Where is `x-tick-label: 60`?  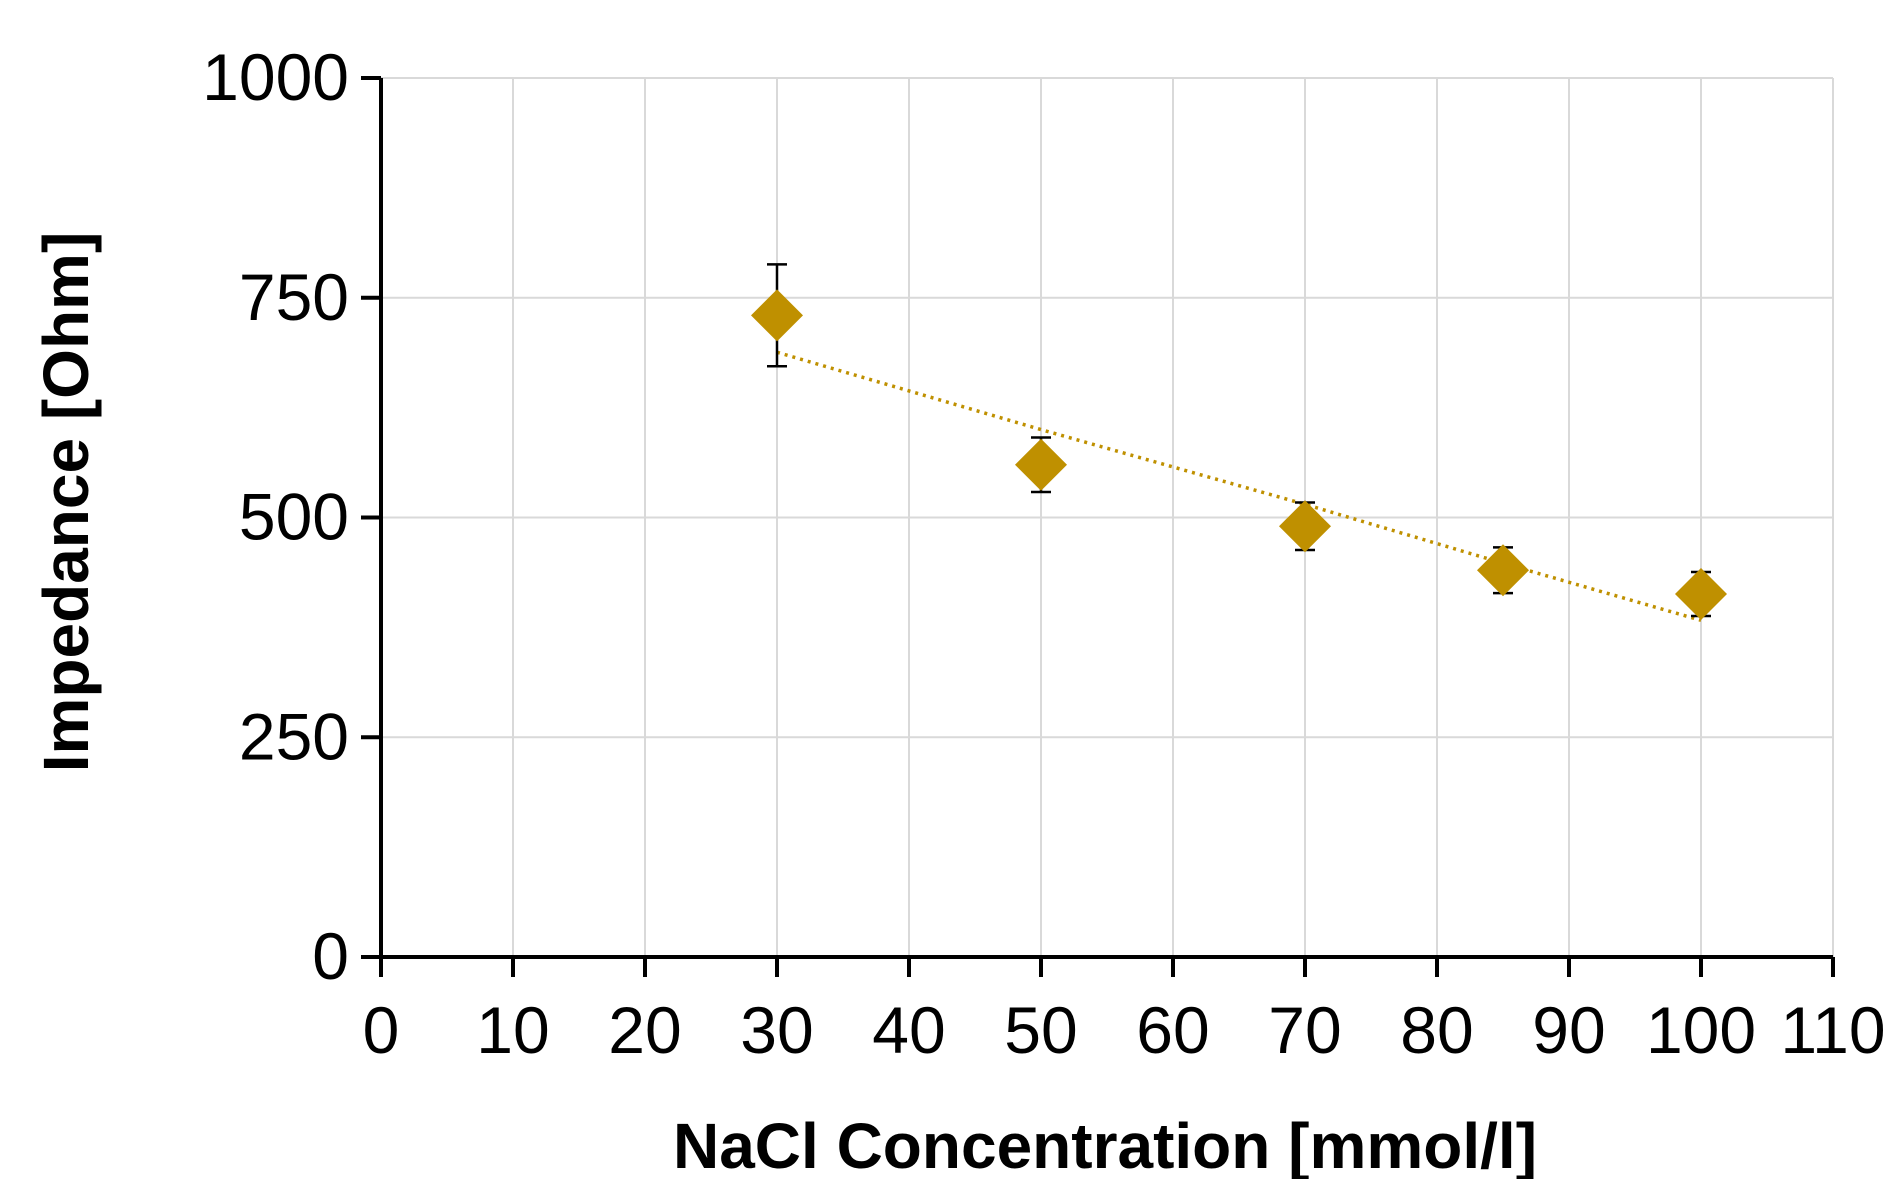 x-tick-label: 60 is located at coordinates (1172, 1030).